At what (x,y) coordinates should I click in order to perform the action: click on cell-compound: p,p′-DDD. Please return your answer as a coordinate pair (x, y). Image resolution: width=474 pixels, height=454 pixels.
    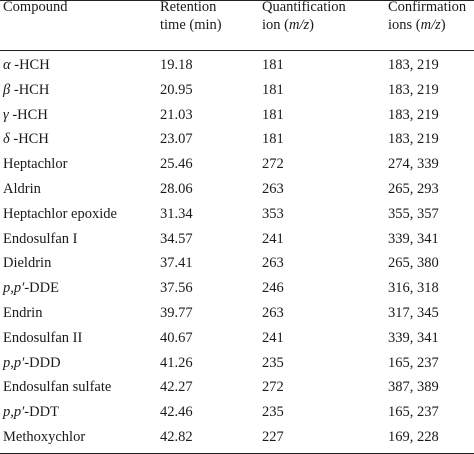
    Looking at the image, I should click on (32, 362).